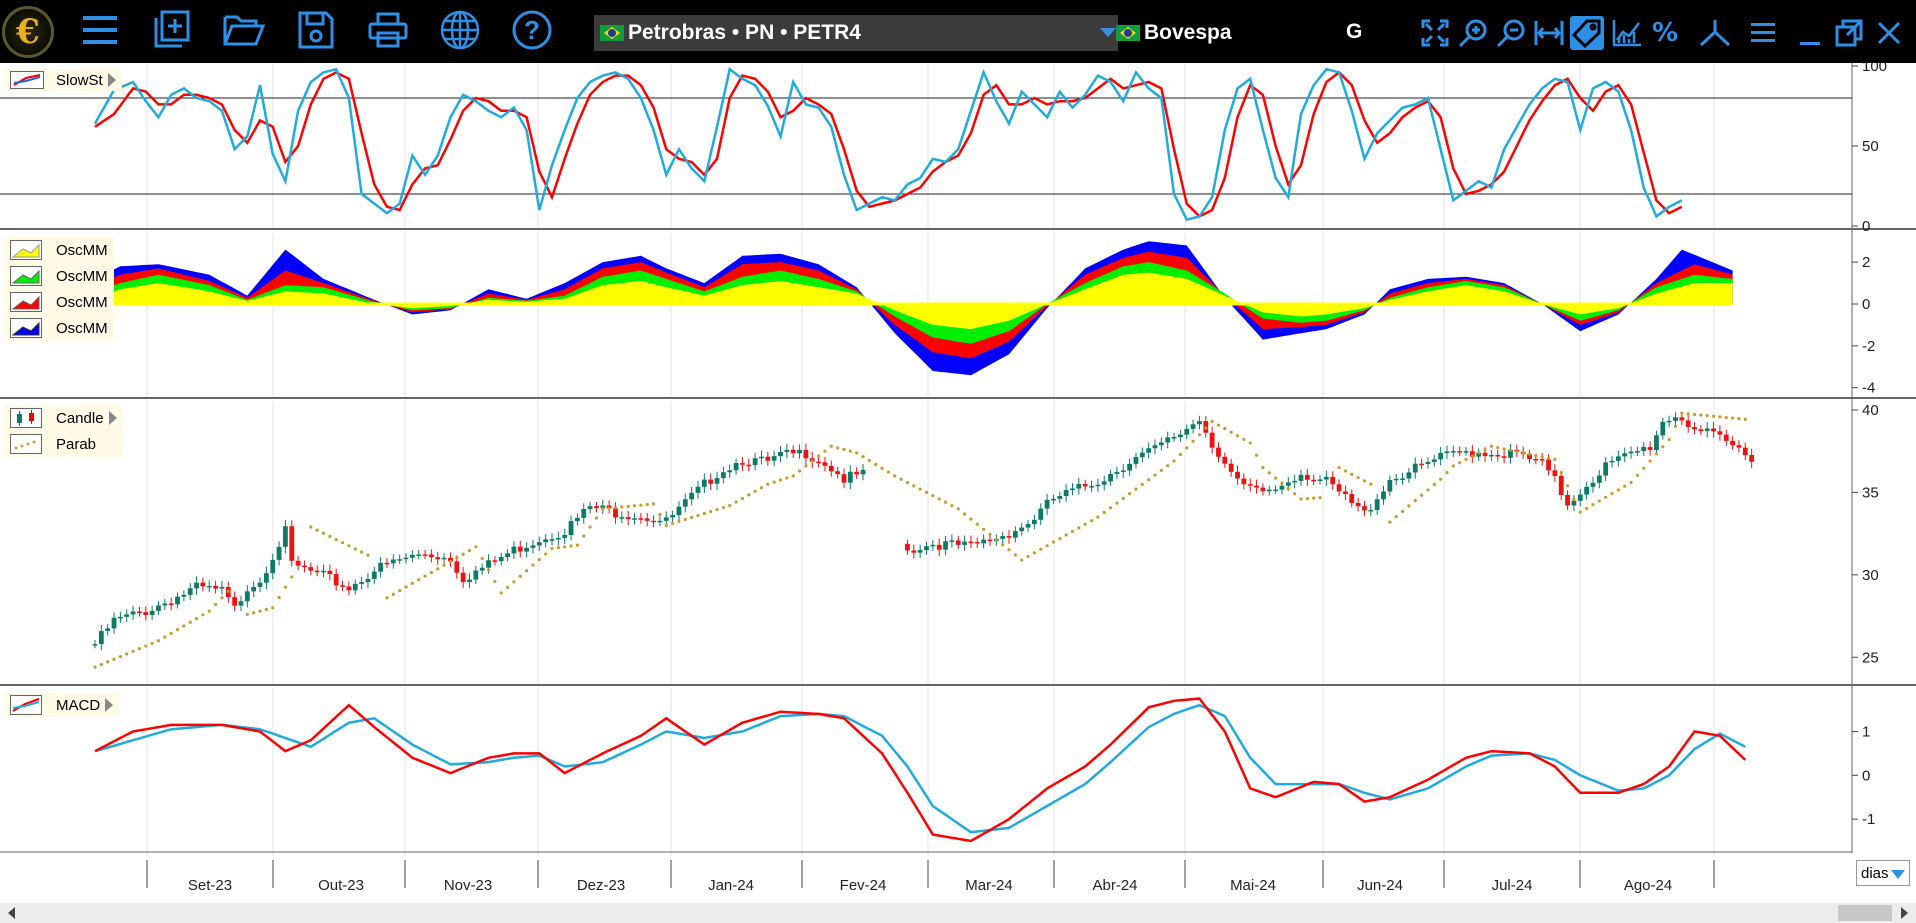 The width and height of the screenshot is (1916, 923). What do you see at coordinates (28, 32) in the screenshot?
I see `app-logo: €` at bounding box center [28, 32].